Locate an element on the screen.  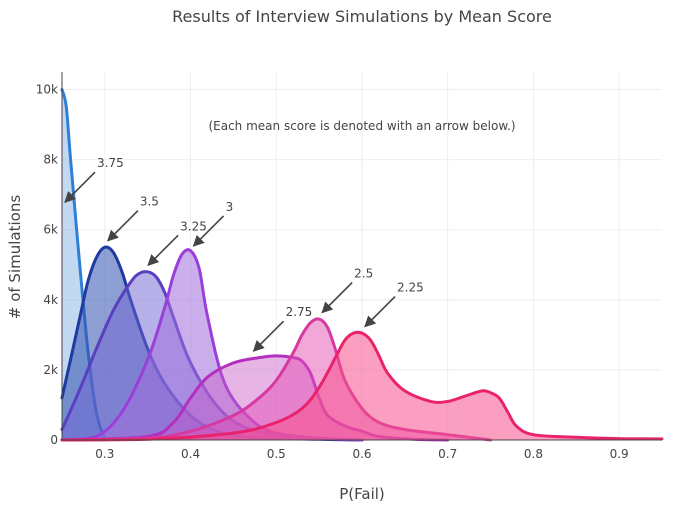
annotation-3-75: 3.75 is located at coordinates (94, 179).